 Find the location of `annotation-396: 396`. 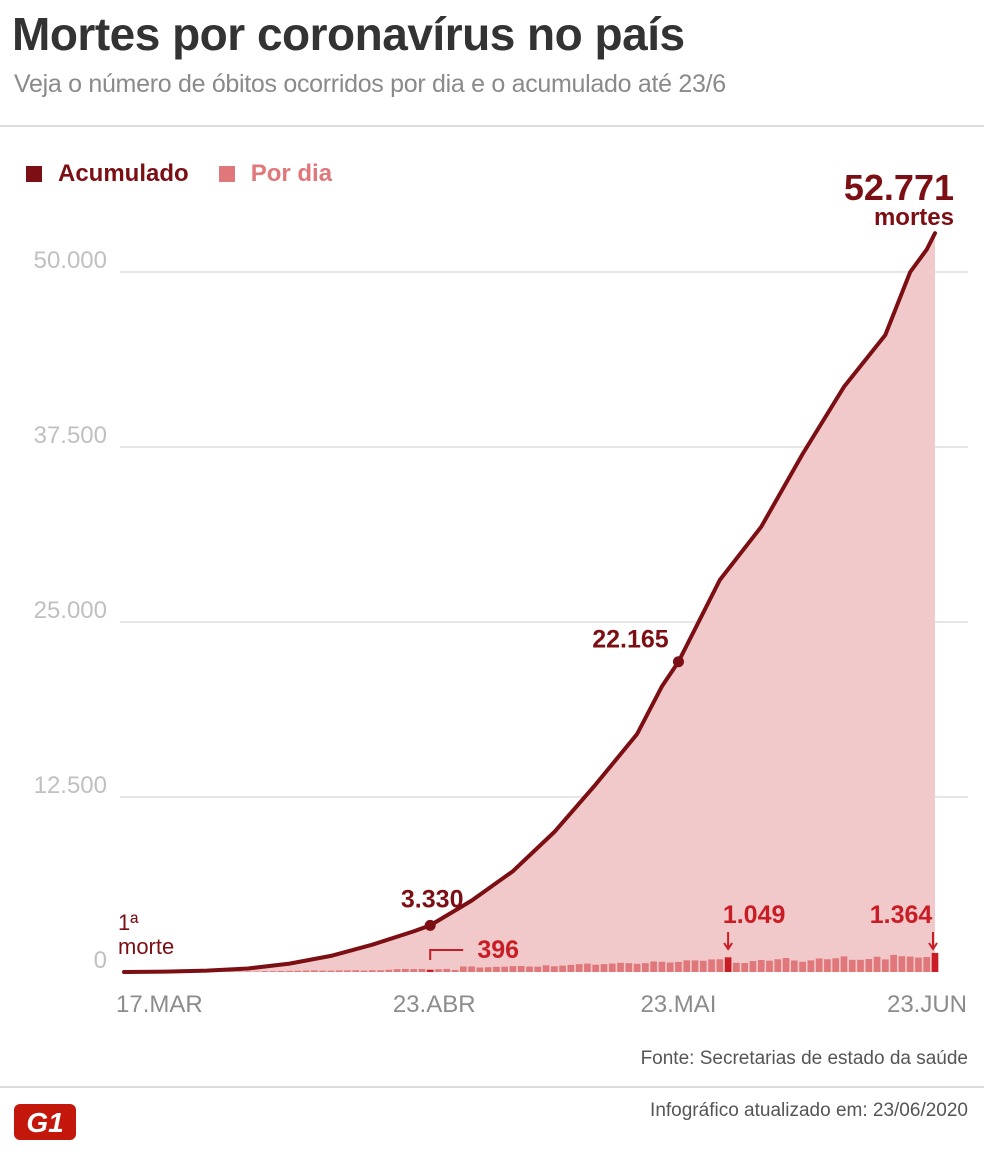

annotation-396: 396 is located at coordinates (498, 950).